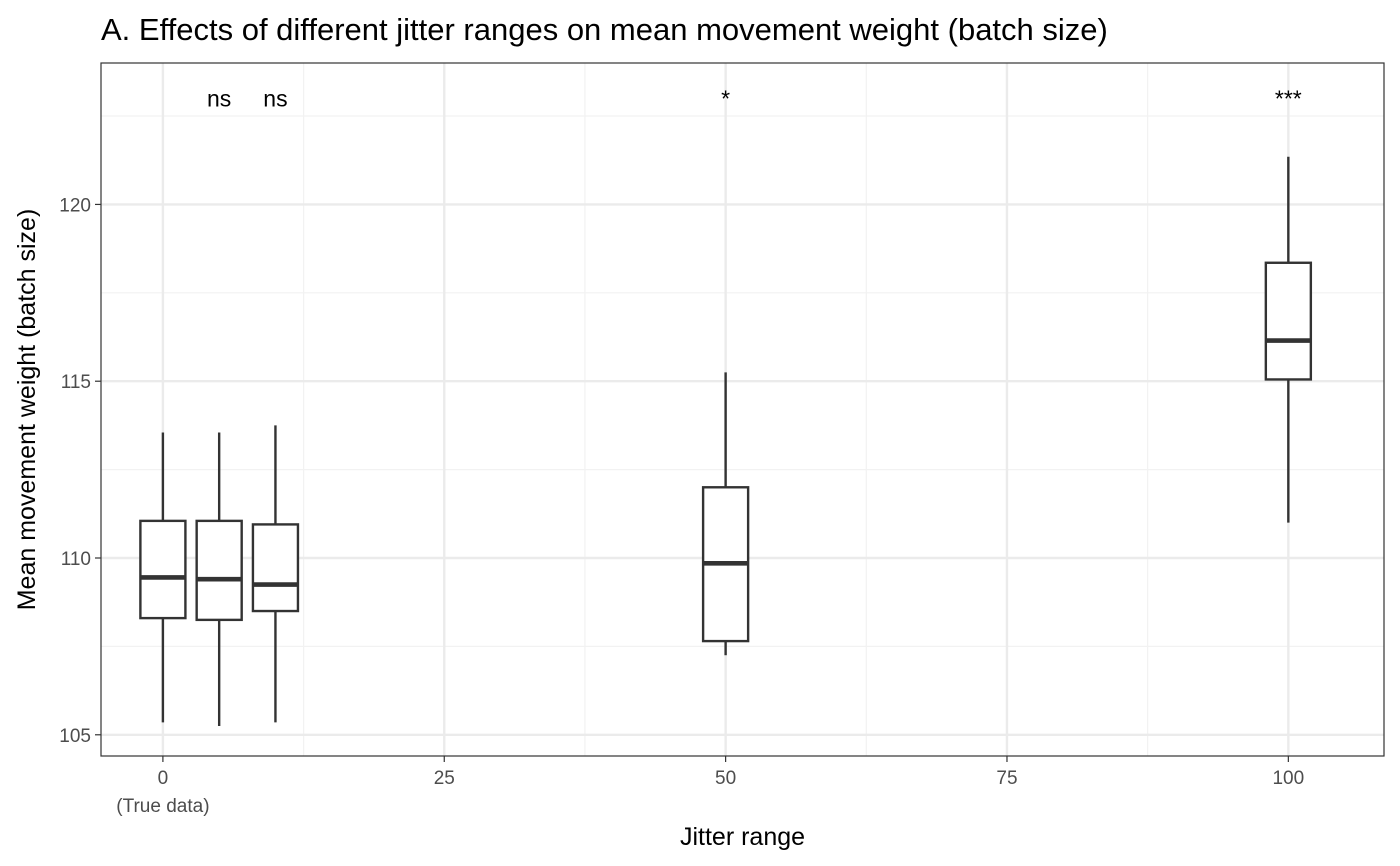 This screenshot has height=866, width=1400. I want to click on annotation-layer: ns ns * ***, so click(754, 98).